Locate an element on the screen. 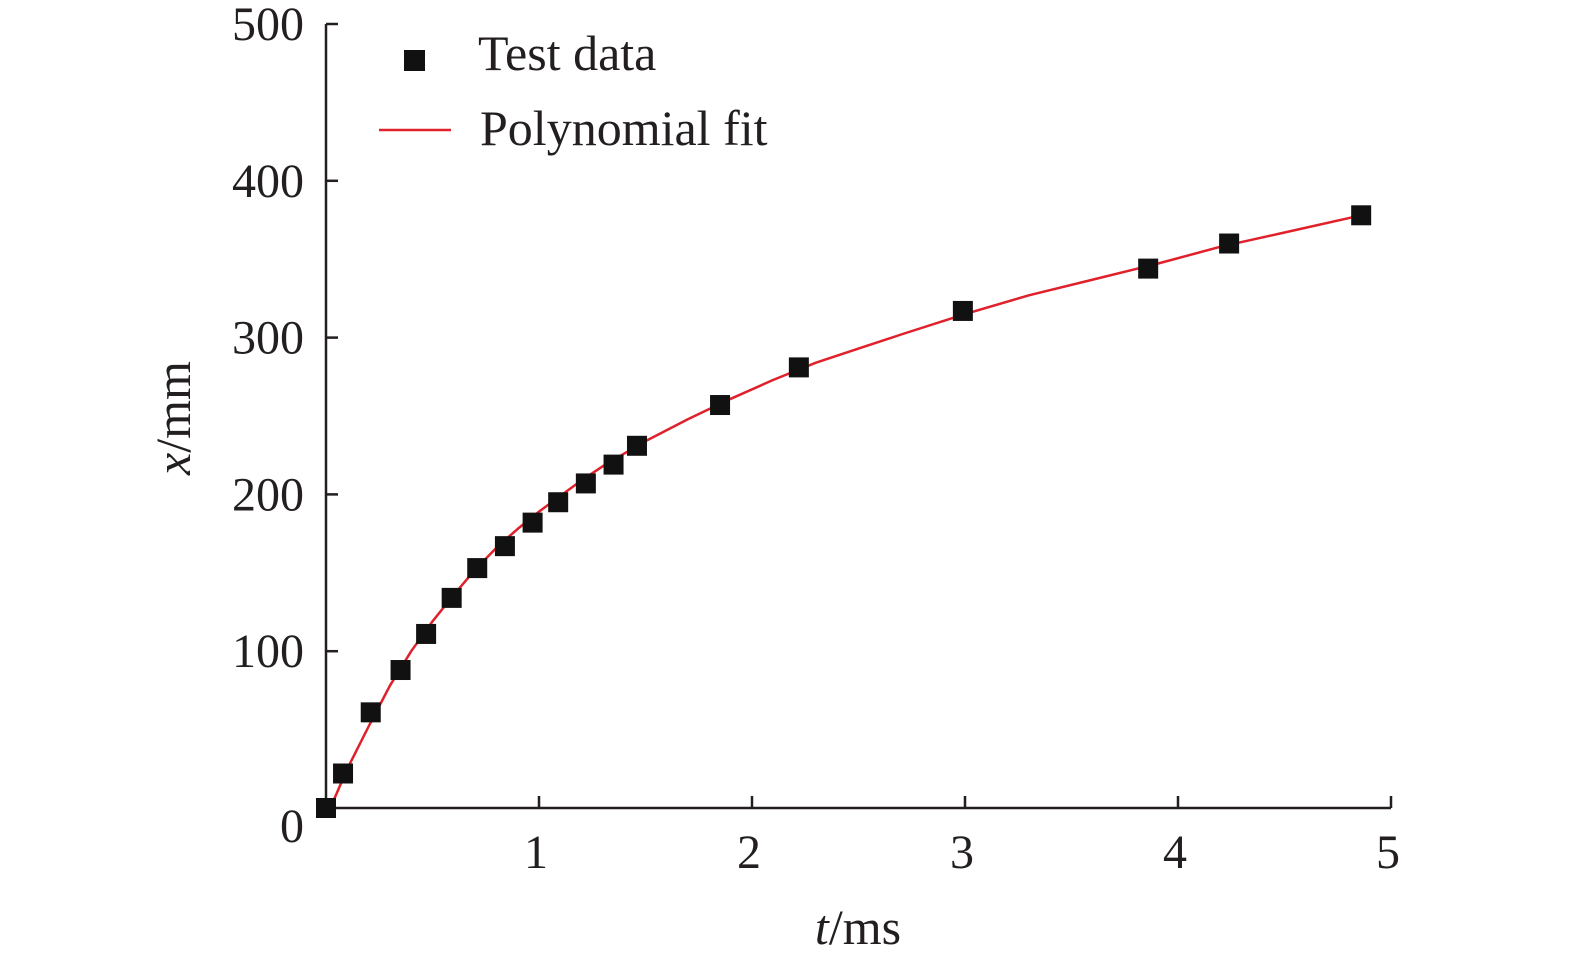  y-axis-label: x/mm is located at coordinates (173, 418).